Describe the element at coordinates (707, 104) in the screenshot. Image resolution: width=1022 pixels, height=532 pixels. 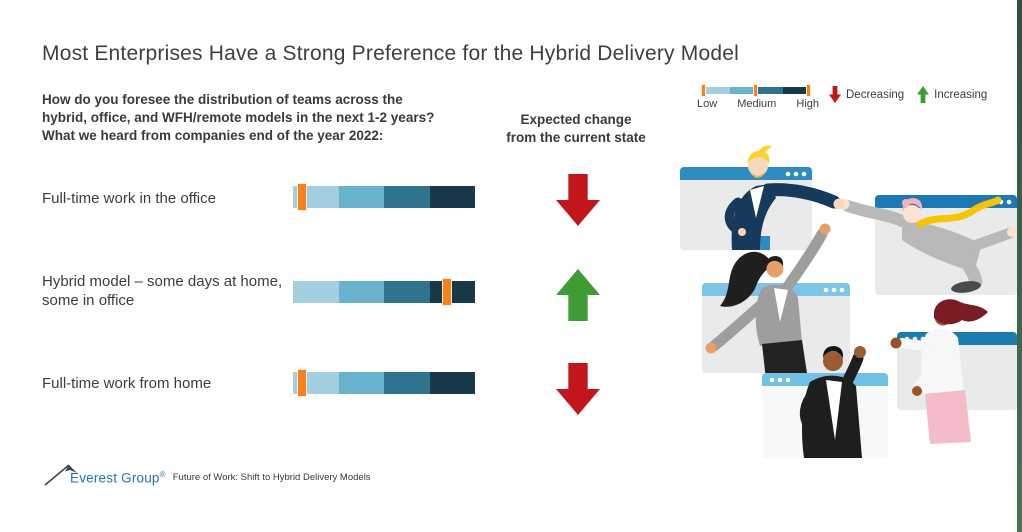
I see `legend-label-low: Low` at that location.